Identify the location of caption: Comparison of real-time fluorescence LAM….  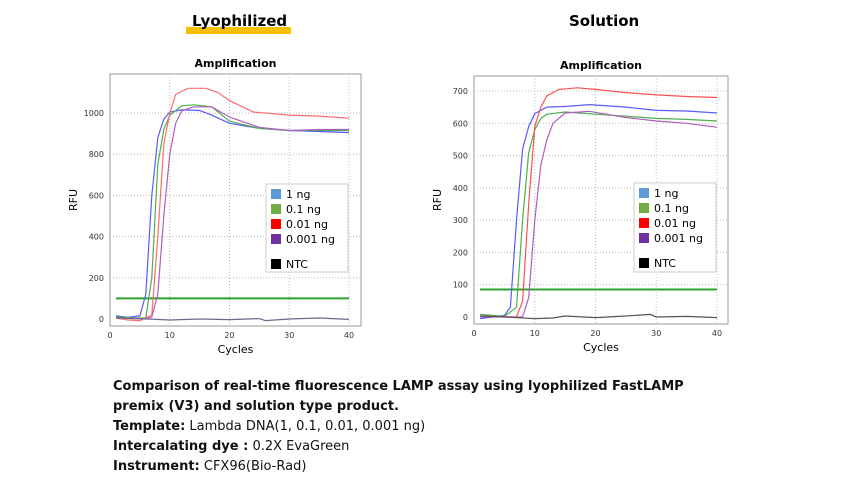
(413, 427).